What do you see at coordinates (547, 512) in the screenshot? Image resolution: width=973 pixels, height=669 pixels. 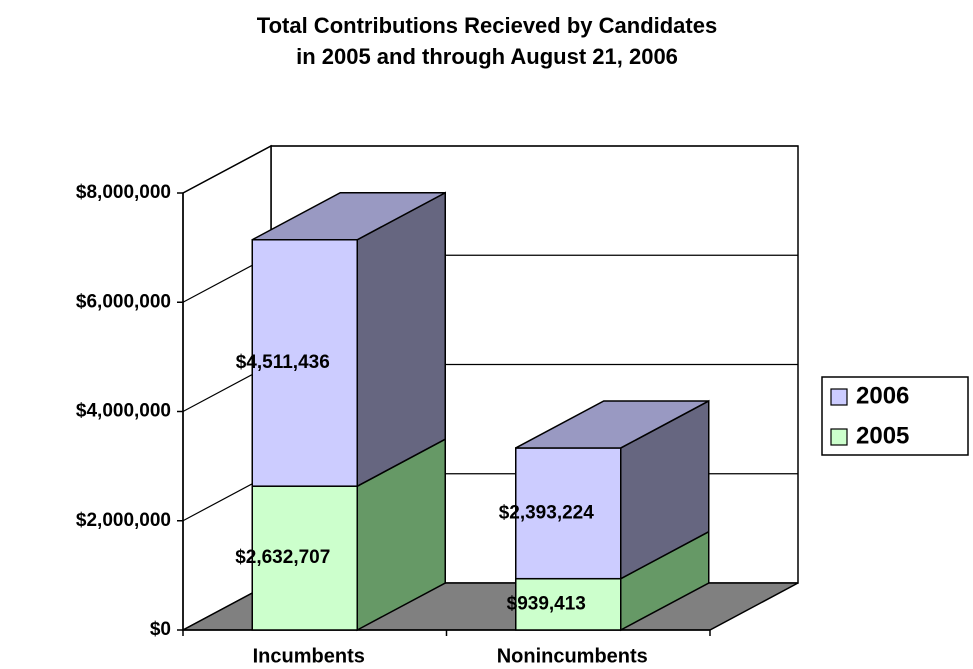 I see `data-label: $2,393,224` at bounding box center [547, 512].